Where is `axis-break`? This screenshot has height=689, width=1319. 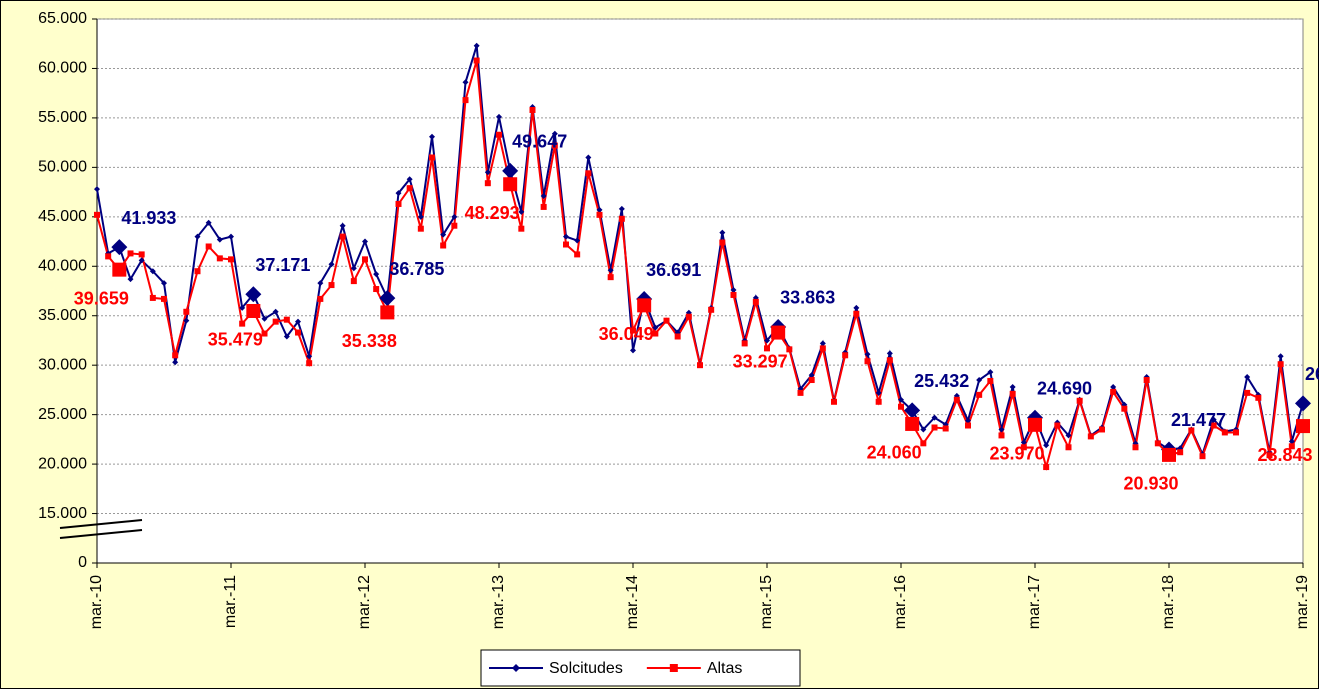 axis-break is located at coordinates (101, 529).